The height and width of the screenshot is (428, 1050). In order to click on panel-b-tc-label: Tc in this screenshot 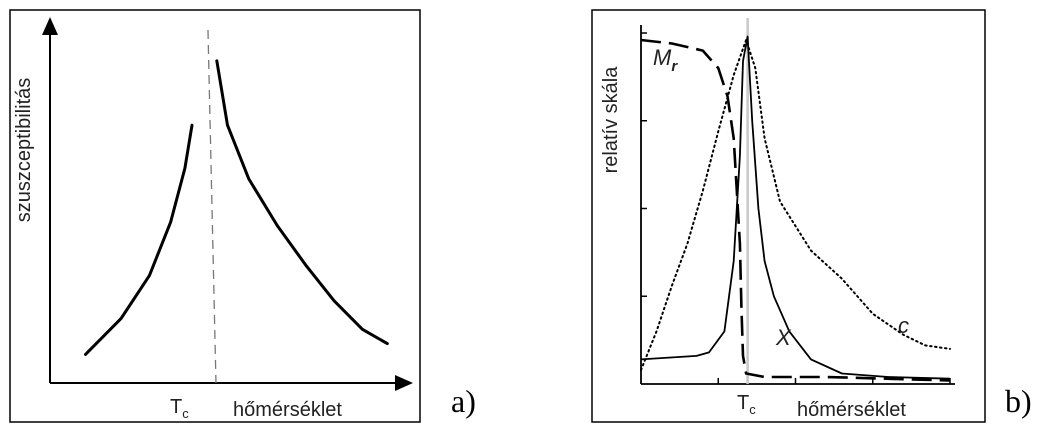, I will do `click(746, 404)`.